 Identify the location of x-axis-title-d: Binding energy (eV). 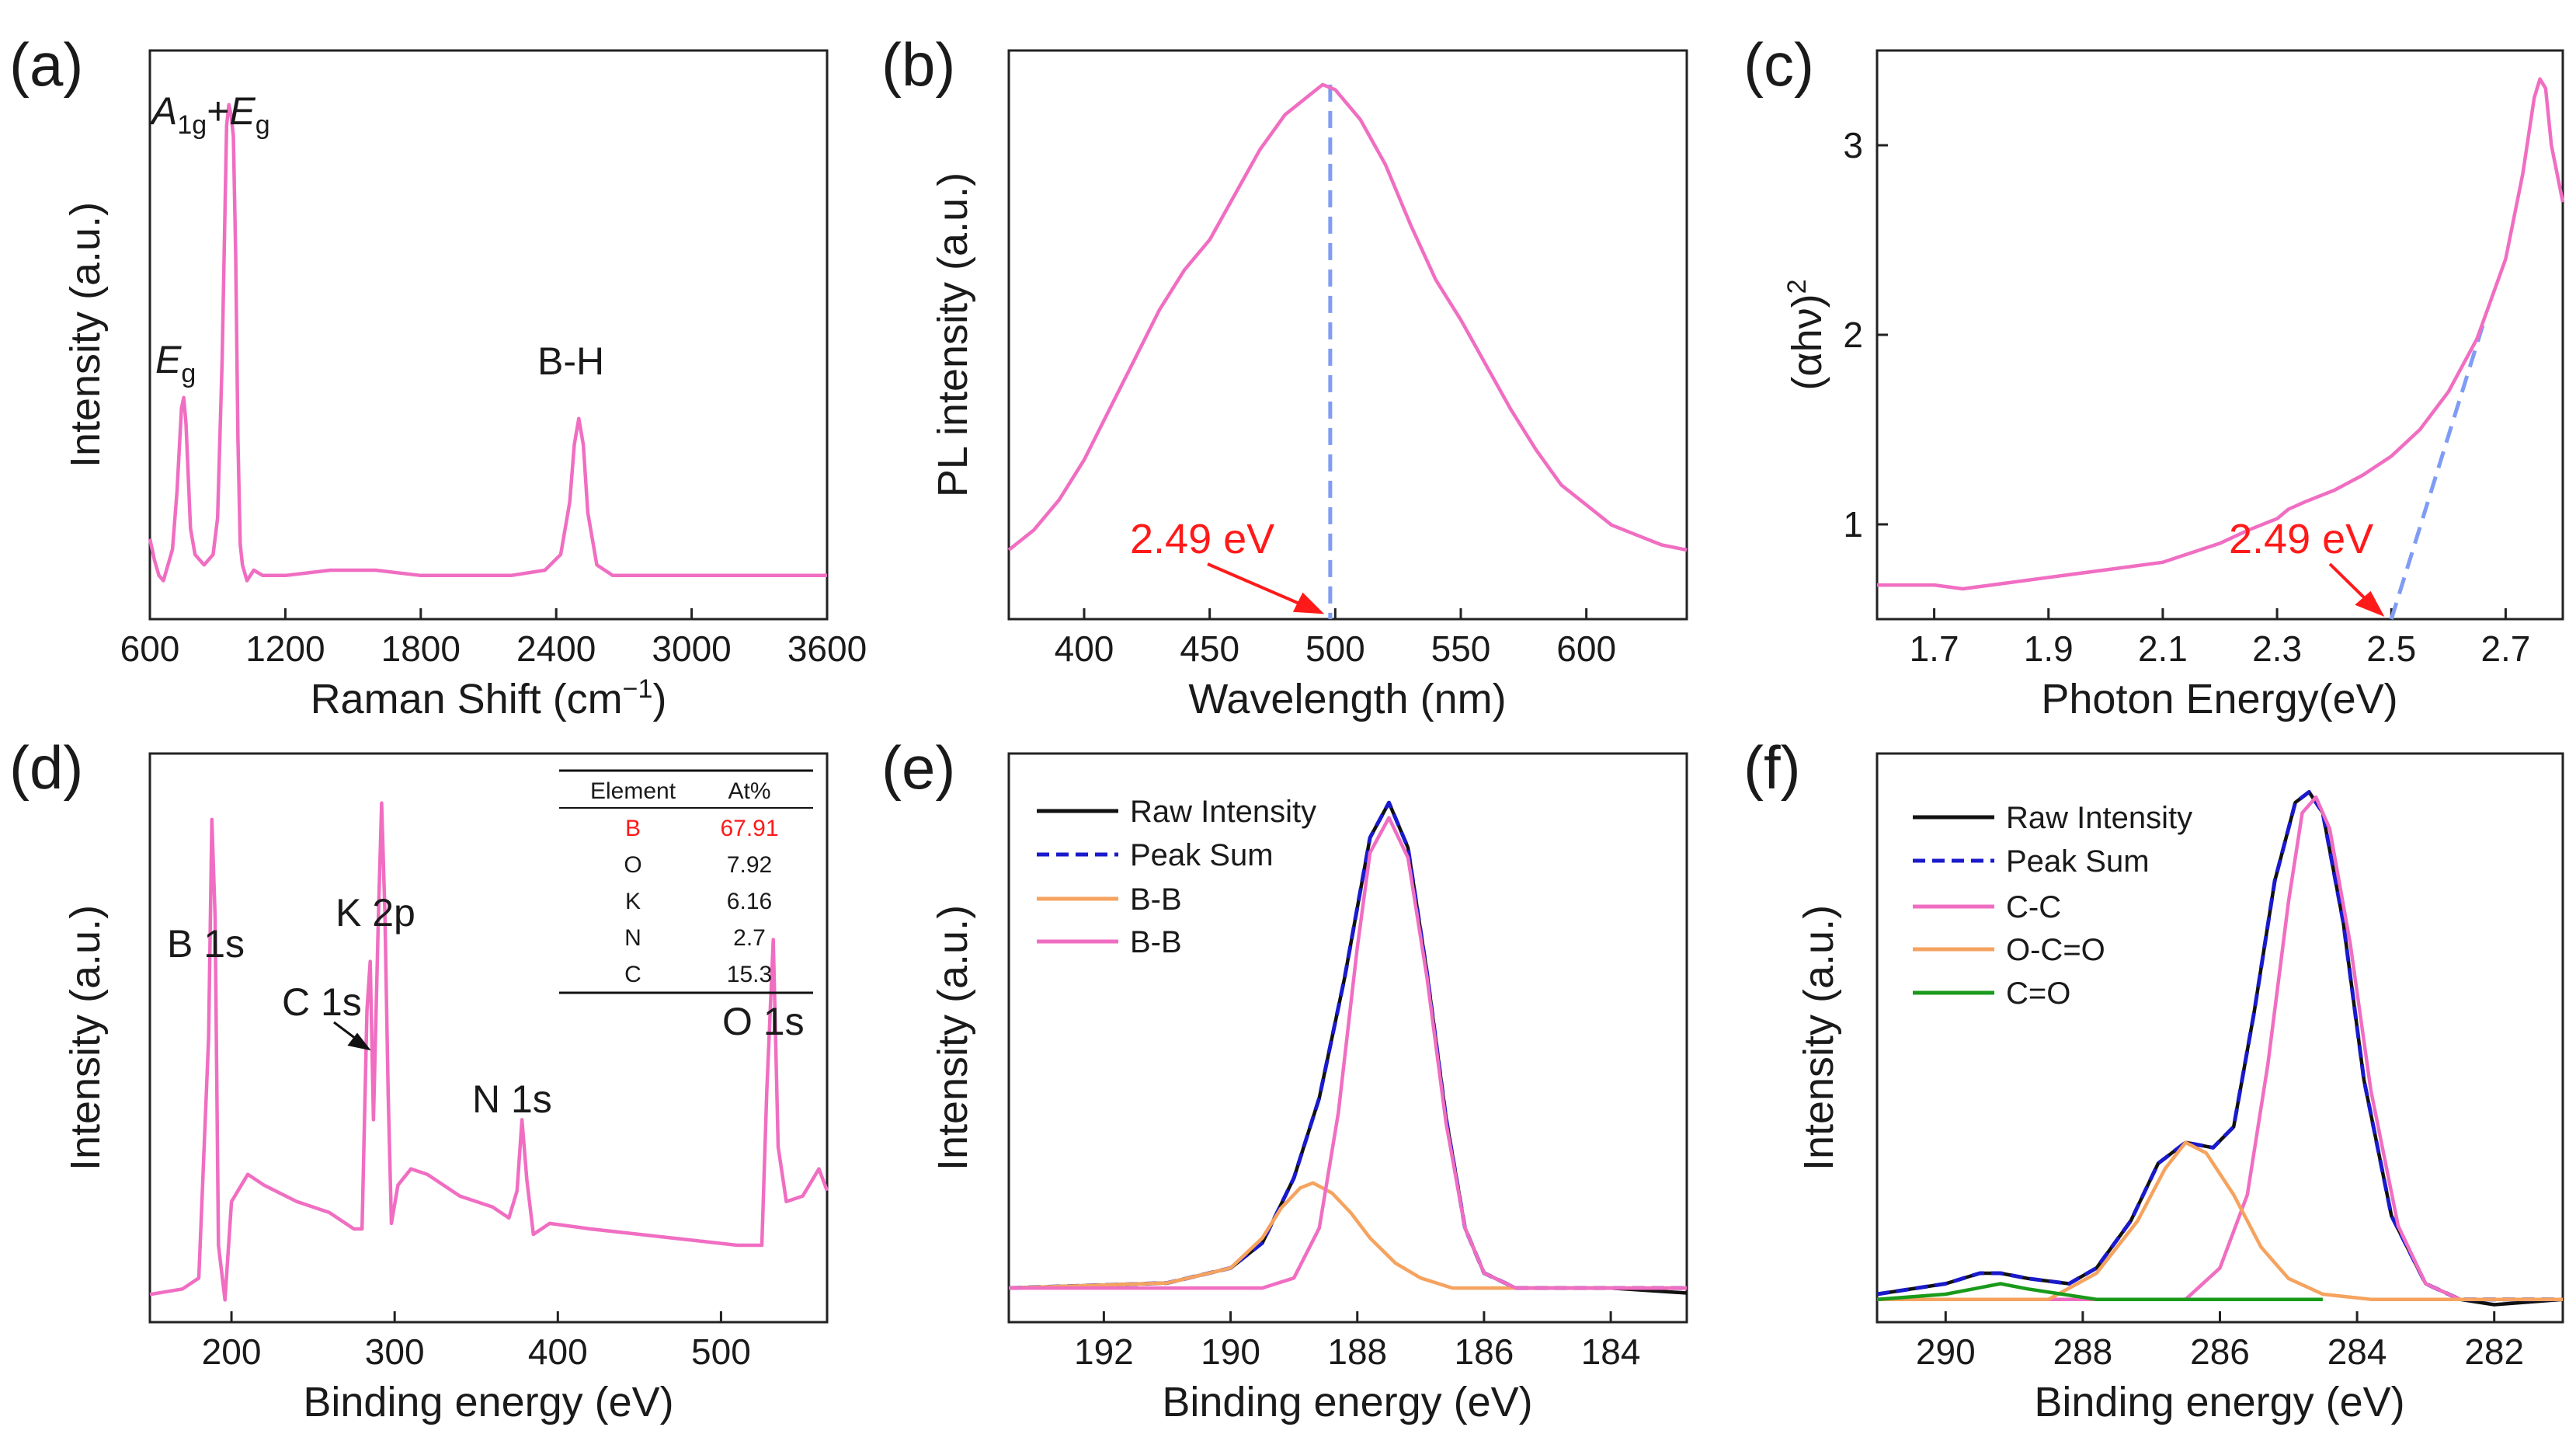
(488, 1402).